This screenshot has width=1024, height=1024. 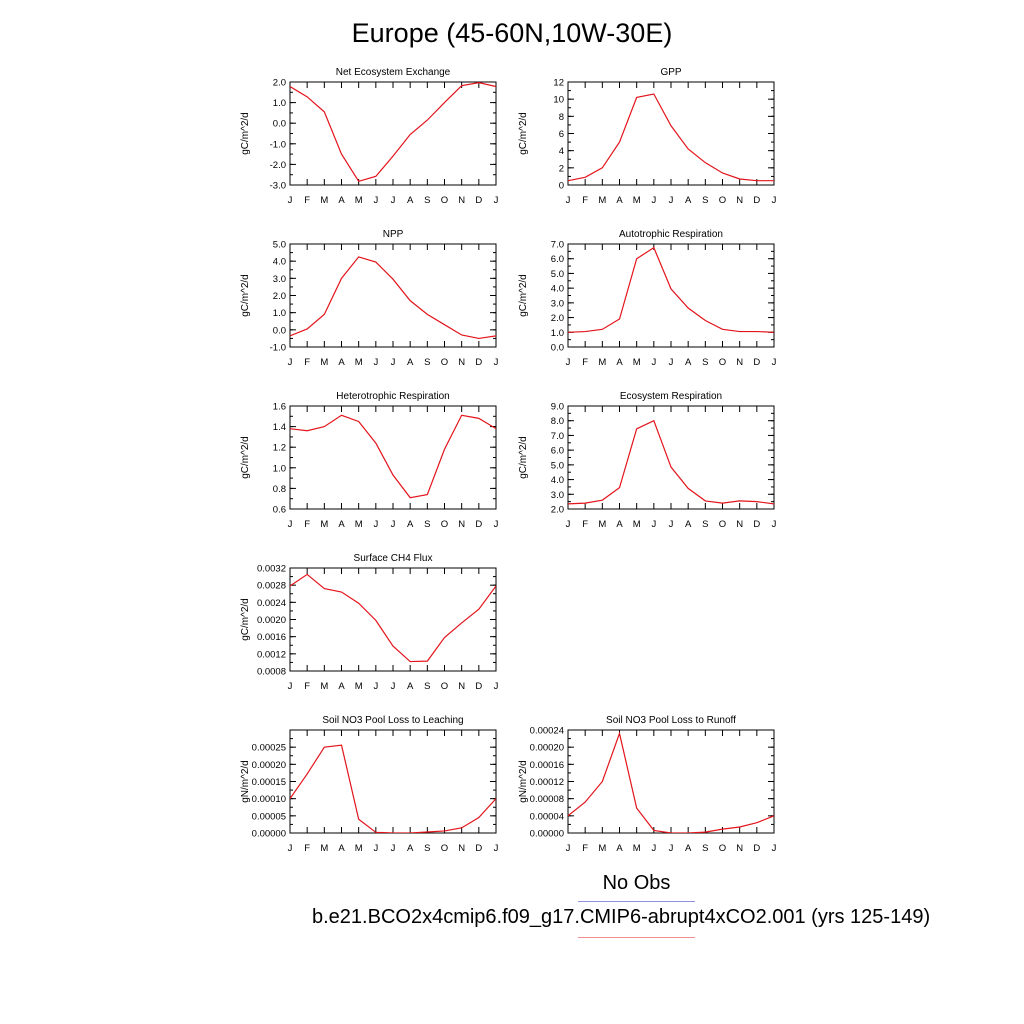 What do you see at coordinates (269, 816) in the screenshot?
I see `y-tick-label: 0.00005` at bounding box center [269, 816].